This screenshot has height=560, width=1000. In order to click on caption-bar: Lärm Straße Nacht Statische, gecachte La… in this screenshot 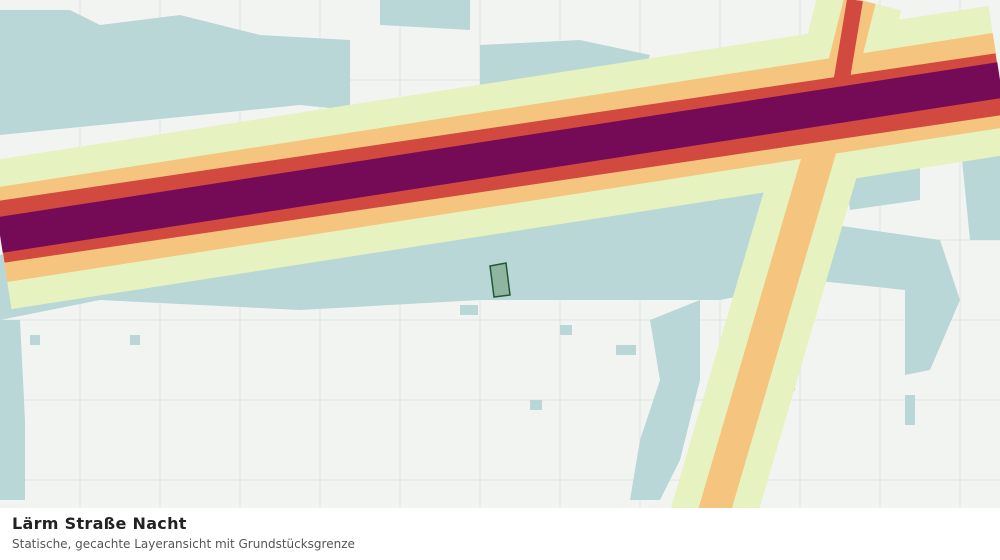, I will do `click(500, 534)`.